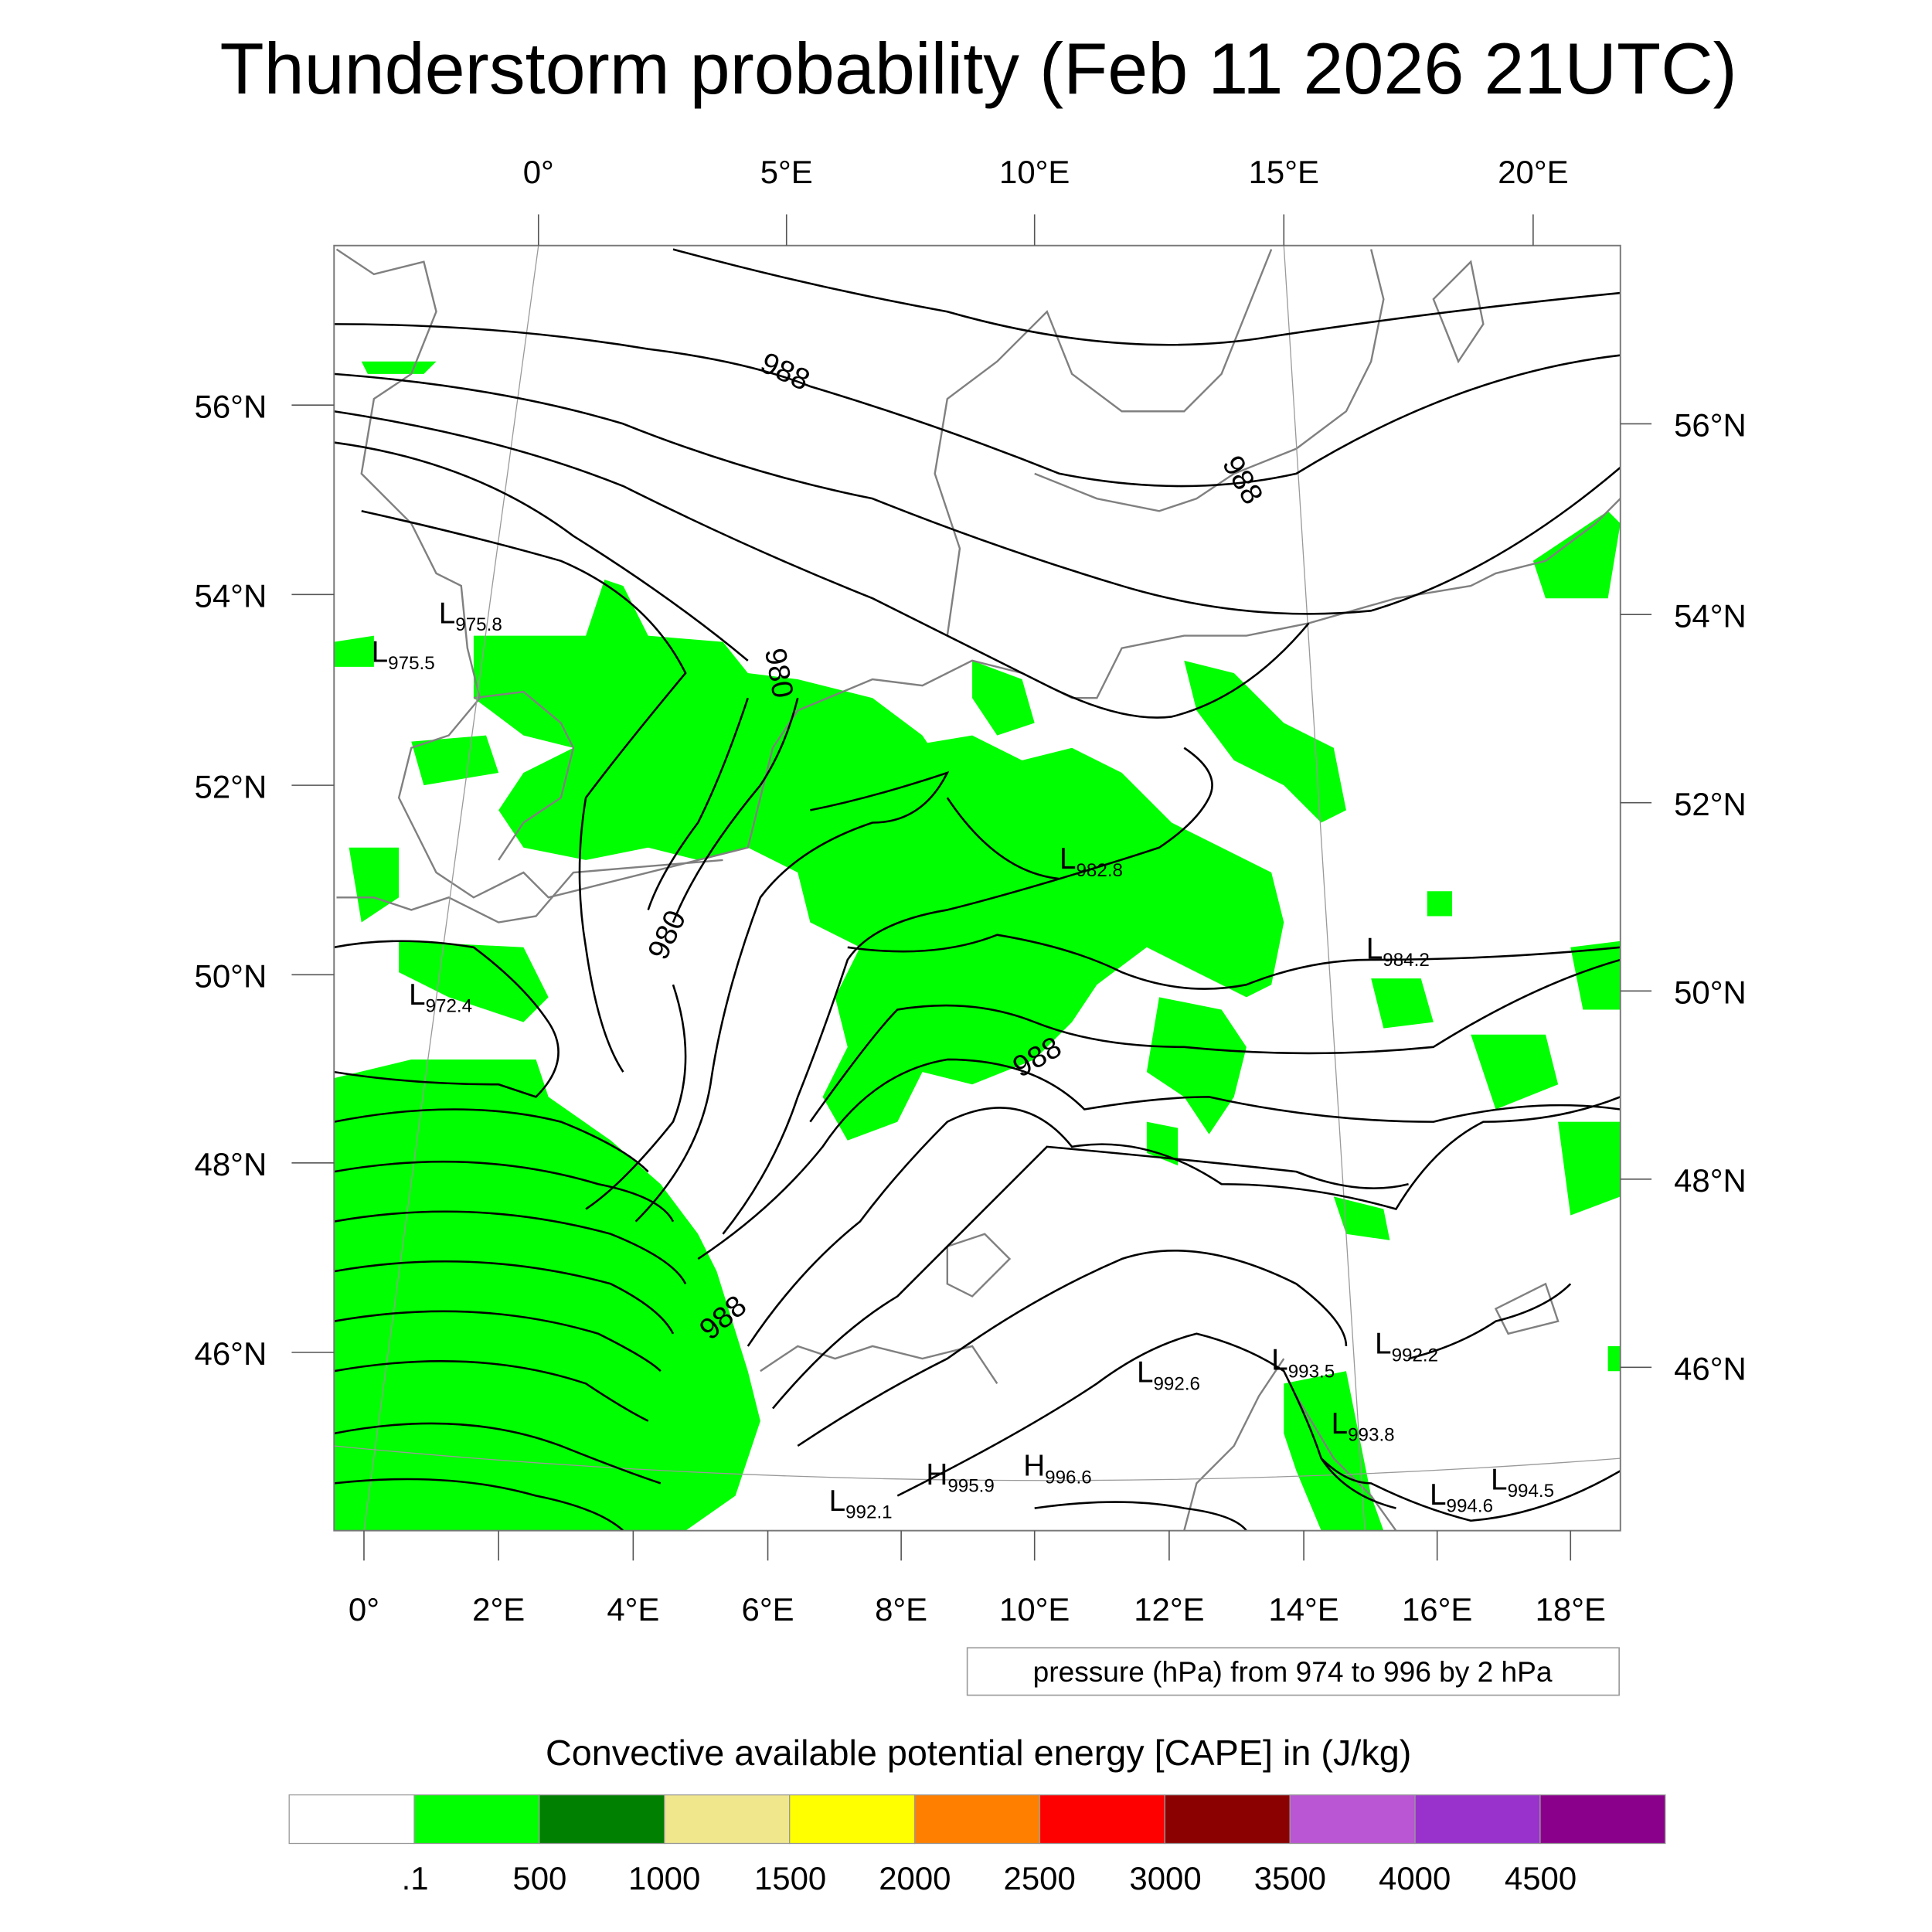 Image resolution: width=1932 pixels, height=1932 pixels. Describe the element at coordinates (790, 1878) in the screenshot. I see `colorbar-label: 1500` at that location.